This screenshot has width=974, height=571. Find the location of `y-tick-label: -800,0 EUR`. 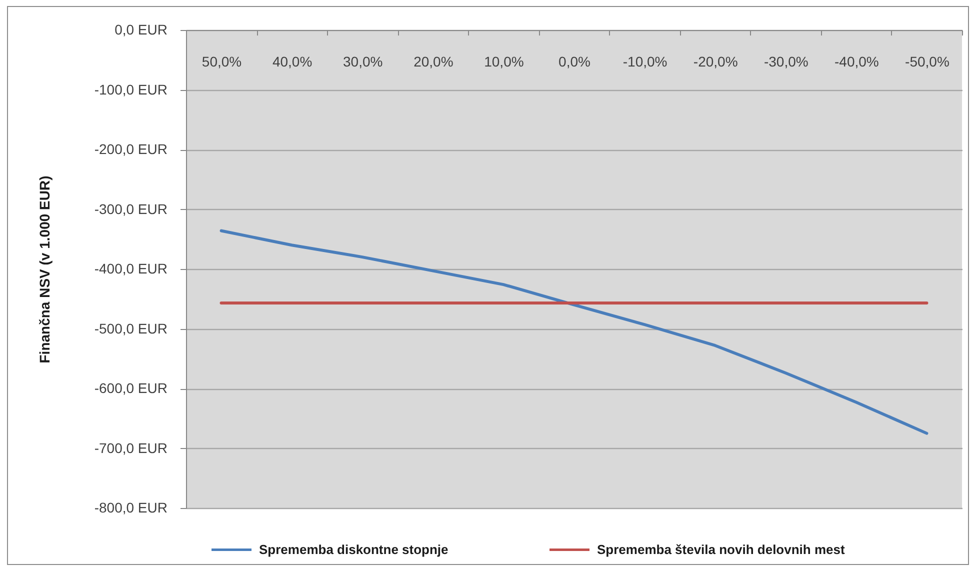

y-tick-label: -800,0 EUR is located at coordinates (131, 508).